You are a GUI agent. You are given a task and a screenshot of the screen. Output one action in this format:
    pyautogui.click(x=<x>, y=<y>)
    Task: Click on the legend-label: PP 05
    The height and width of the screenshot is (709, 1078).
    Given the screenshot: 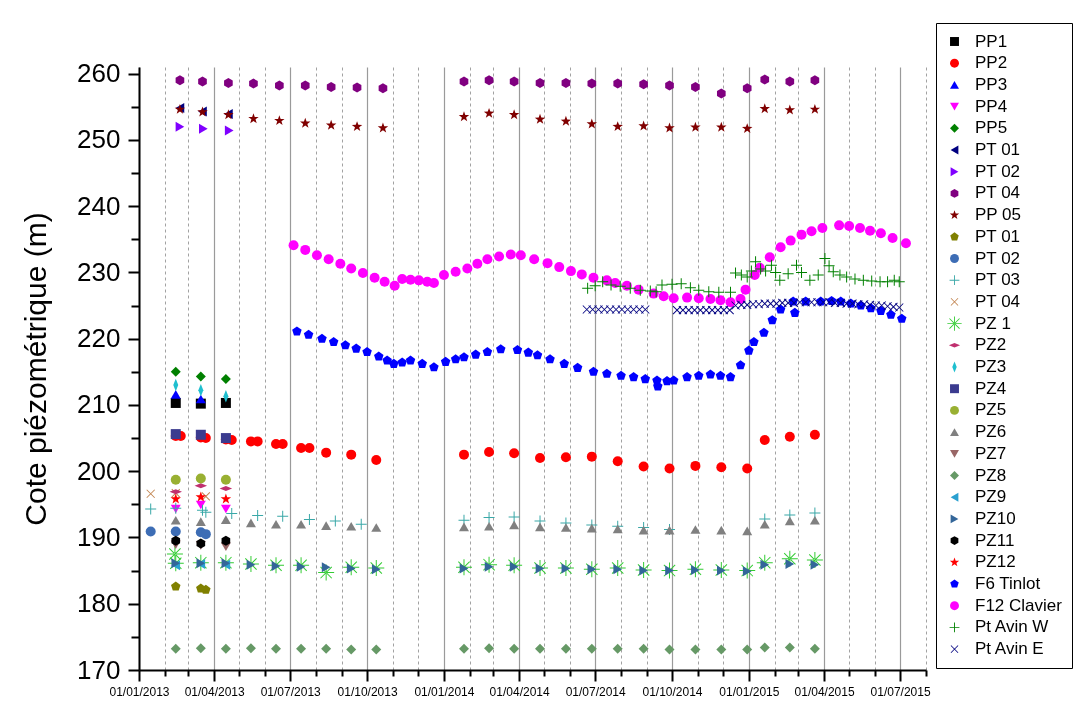 What is the action you would take?
    pyautogui.click(x=998, y=215)
    